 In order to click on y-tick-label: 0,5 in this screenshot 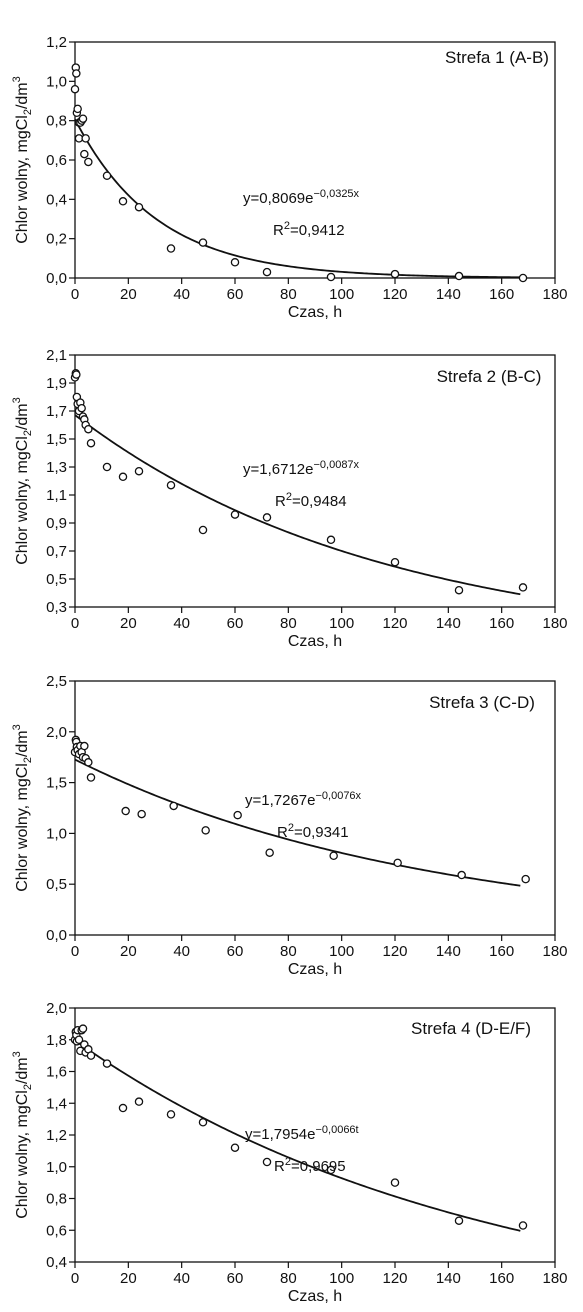, I will do `click(56, 884)`.